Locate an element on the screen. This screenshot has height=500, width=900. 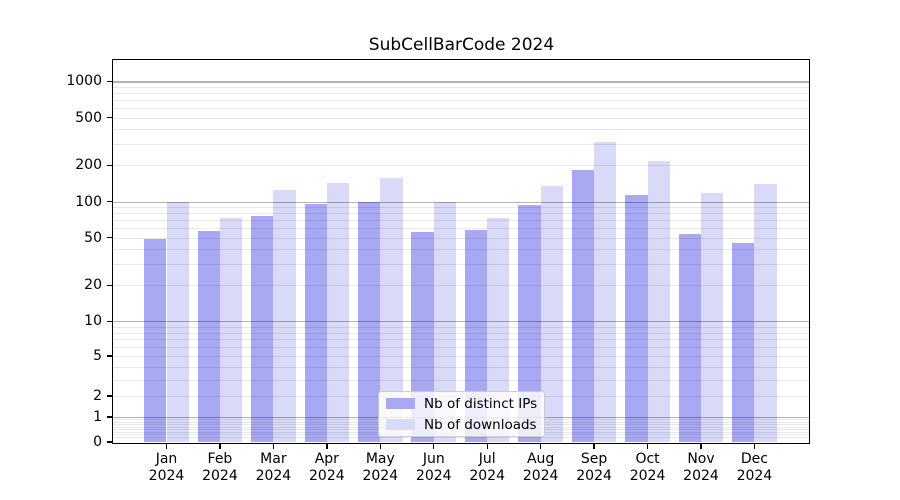
x-tick-label: Sep 2024 is located at coordinates (594, 467).